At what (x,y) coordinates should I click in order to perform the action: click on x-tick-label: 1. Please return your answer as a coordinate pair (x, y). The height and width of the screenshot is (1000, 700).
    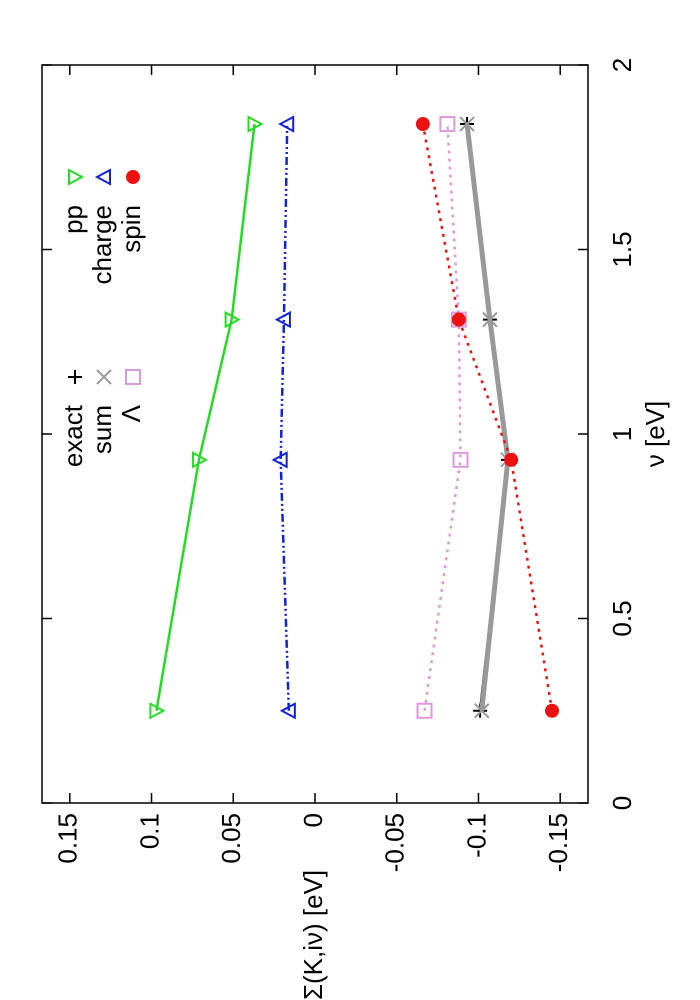
    Looking at the image, I should click on (622, 434).